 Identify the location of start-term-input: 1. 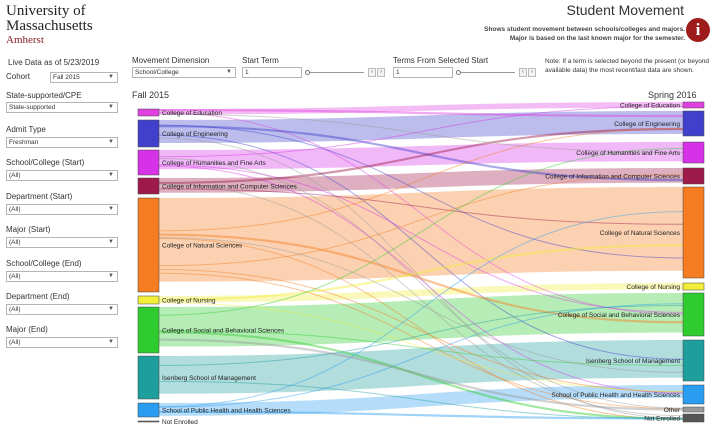
(272, 72).